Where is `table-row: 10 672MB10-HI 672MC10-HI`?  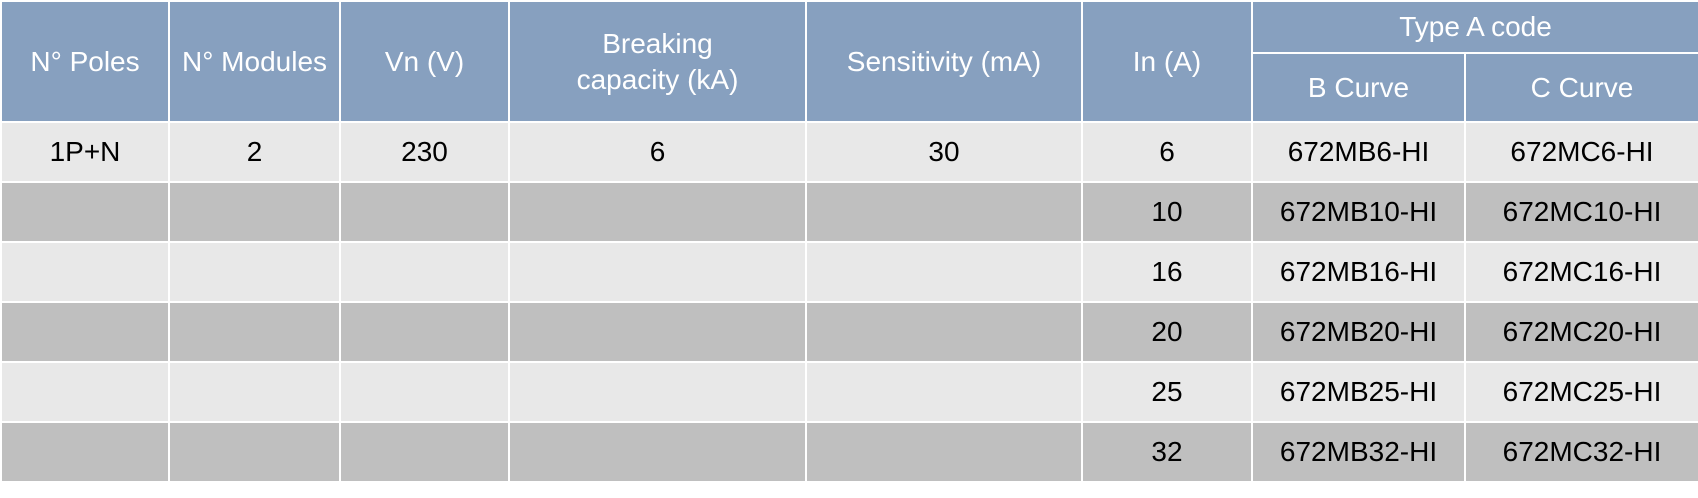 table-row: 10 672MB10-HI 672MC10-HI is located at coordinates (849, 212).